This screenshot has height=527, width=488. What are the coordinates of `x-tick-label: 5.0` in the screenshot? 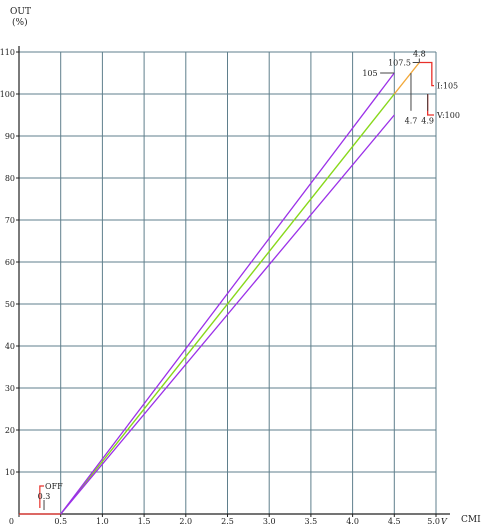 It's located at (433, 521).